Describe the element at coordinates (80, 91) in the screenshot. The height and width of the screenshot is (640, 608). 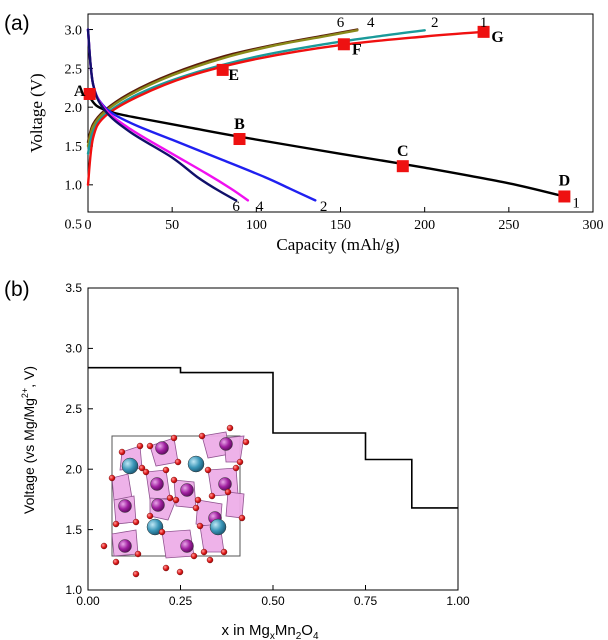
I see `state-marker-label: A` at that location.